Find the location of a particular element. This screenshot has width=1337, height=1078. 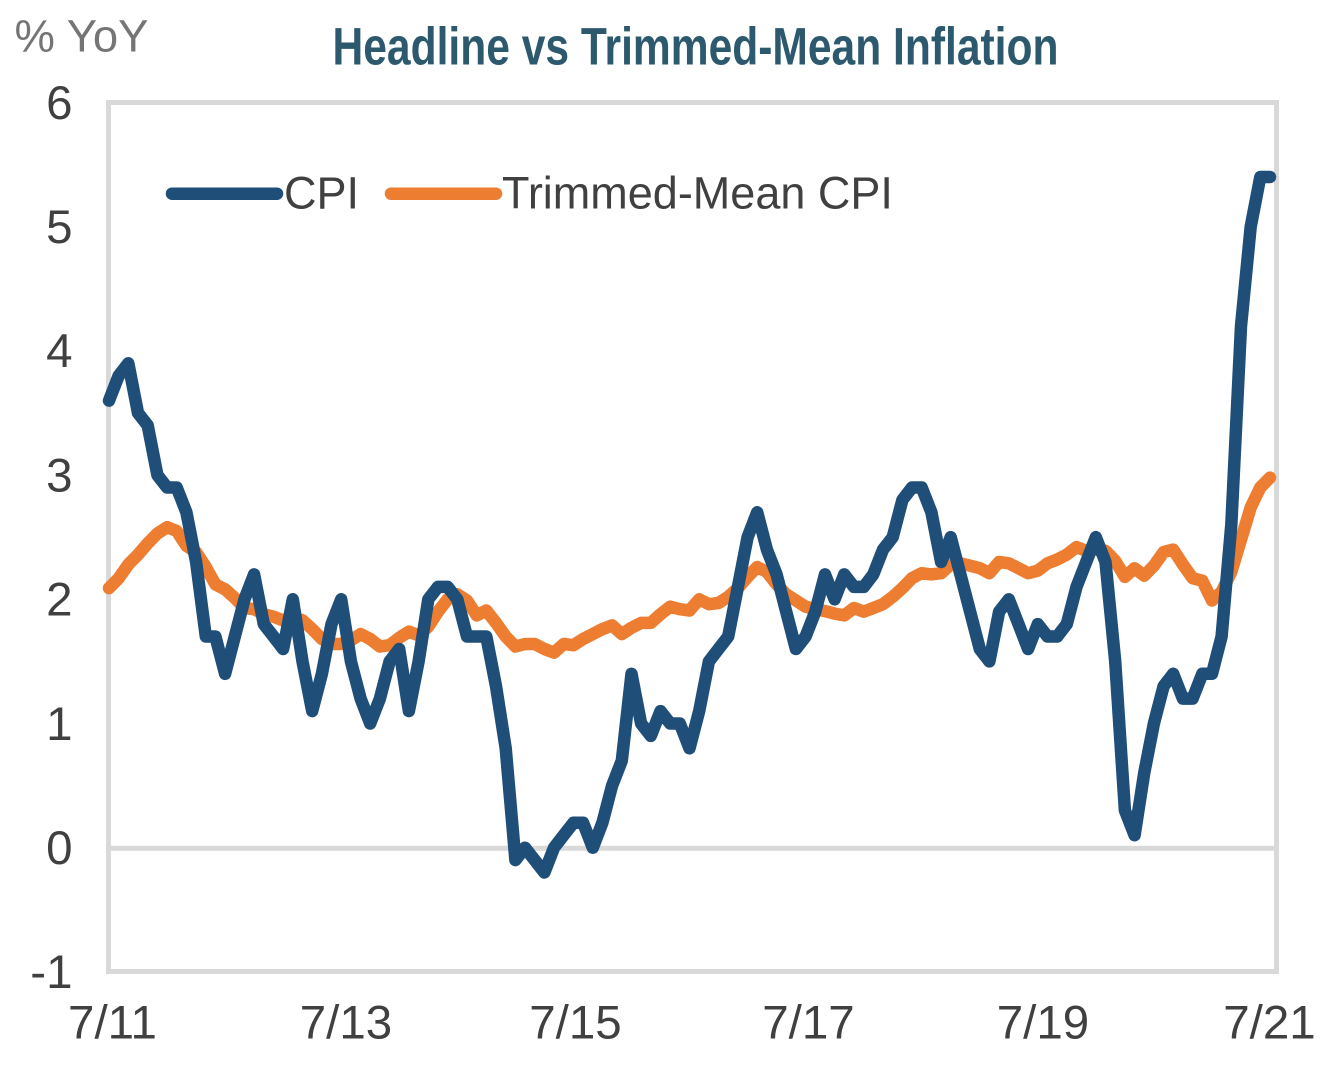

svg-text: 7/15 is located at coordinates (575, 1023).